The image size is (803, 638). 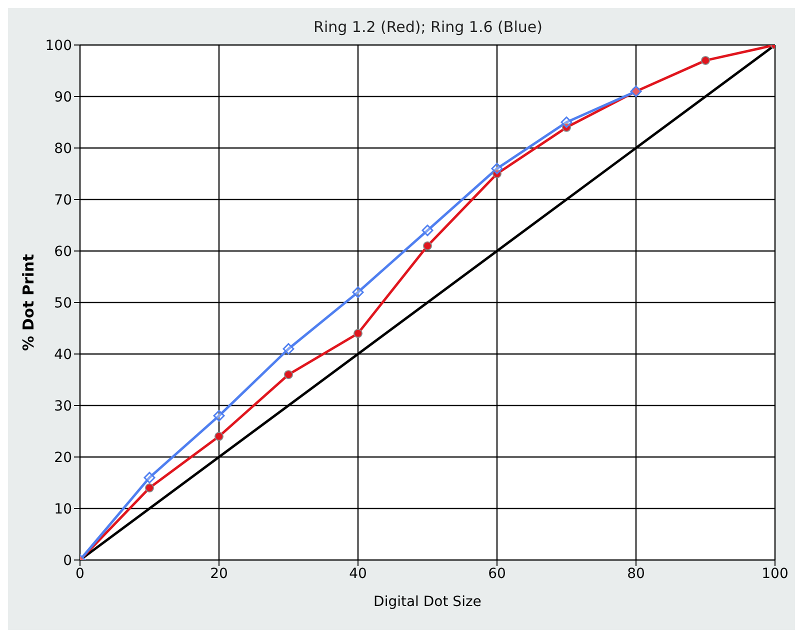 What do you see at coordinates (63, 97) in the screenshot?
I see `y-tick-label: 90` at bounding box center [63, 97].